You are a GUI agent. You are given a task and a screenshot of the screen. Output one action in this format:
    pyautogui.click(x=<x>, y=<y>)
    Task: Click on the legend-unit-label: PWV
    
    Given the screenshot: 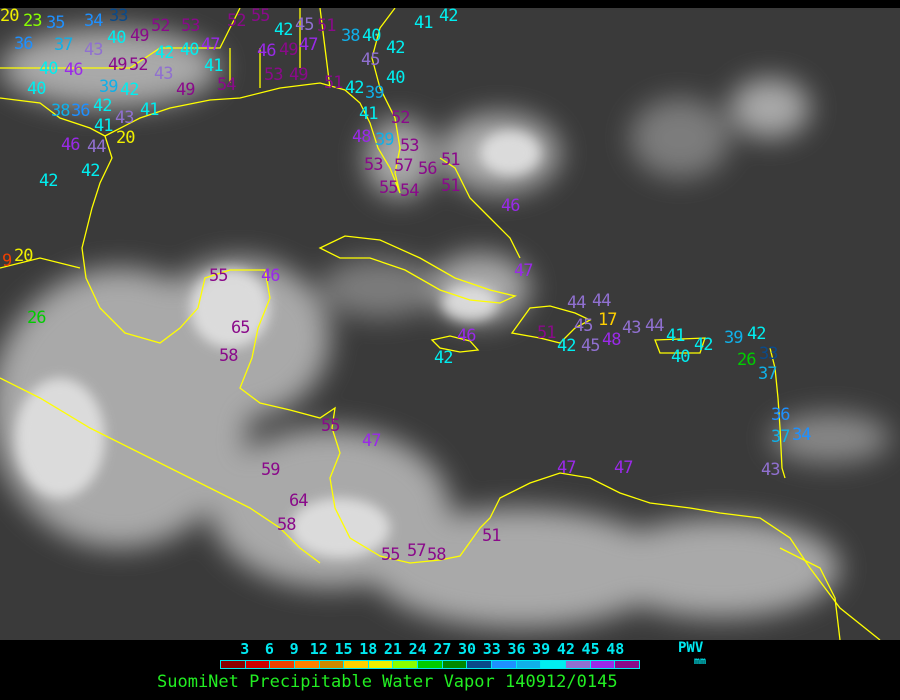 What is the action you would take?
    pyautogui.click(x=691, y=648)
    